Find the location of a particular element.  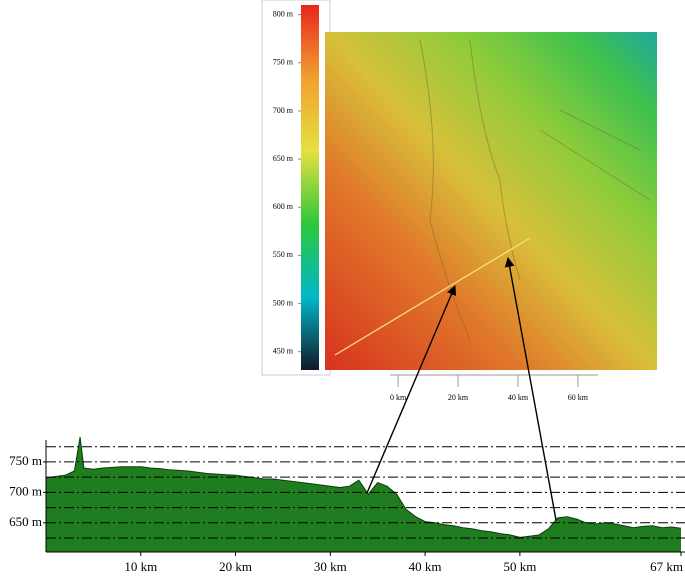

x-tick-label: 67 km is located at coordinates (666, 566).